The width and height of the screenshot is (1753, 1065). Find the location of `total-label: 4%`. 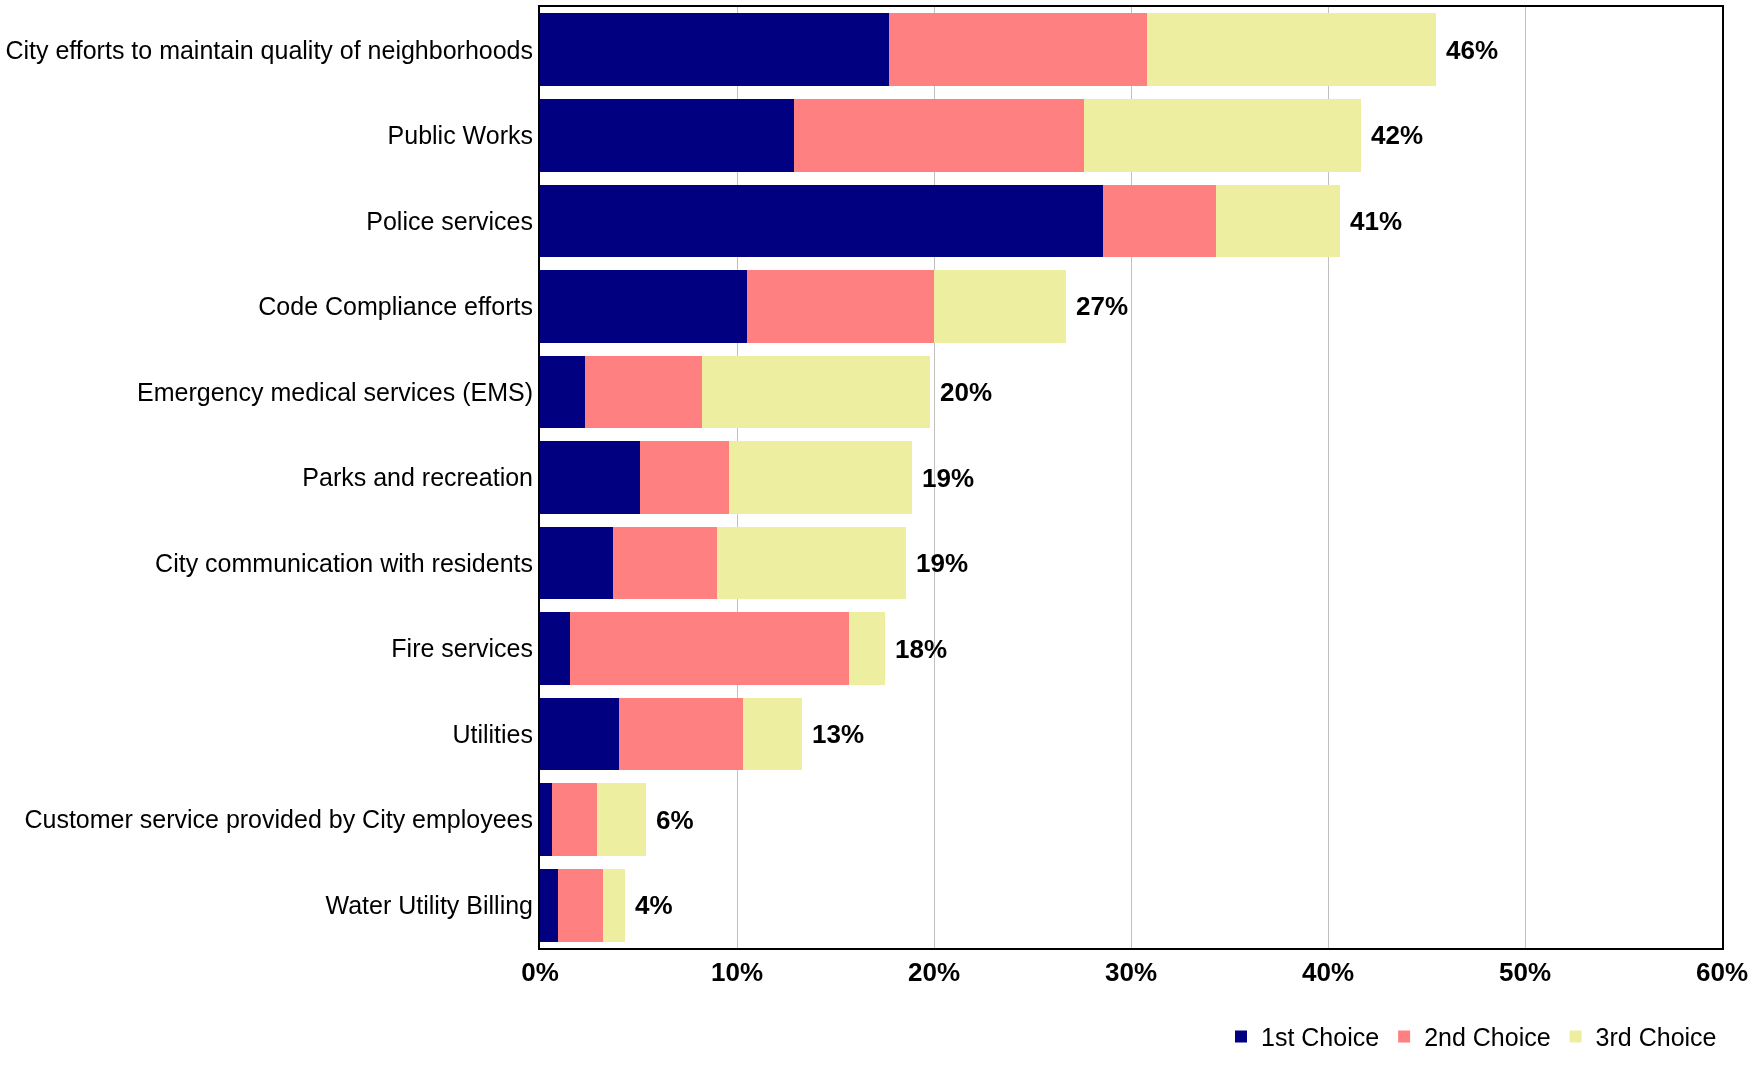

total-label: 4% is located at coordinates (654, 905).